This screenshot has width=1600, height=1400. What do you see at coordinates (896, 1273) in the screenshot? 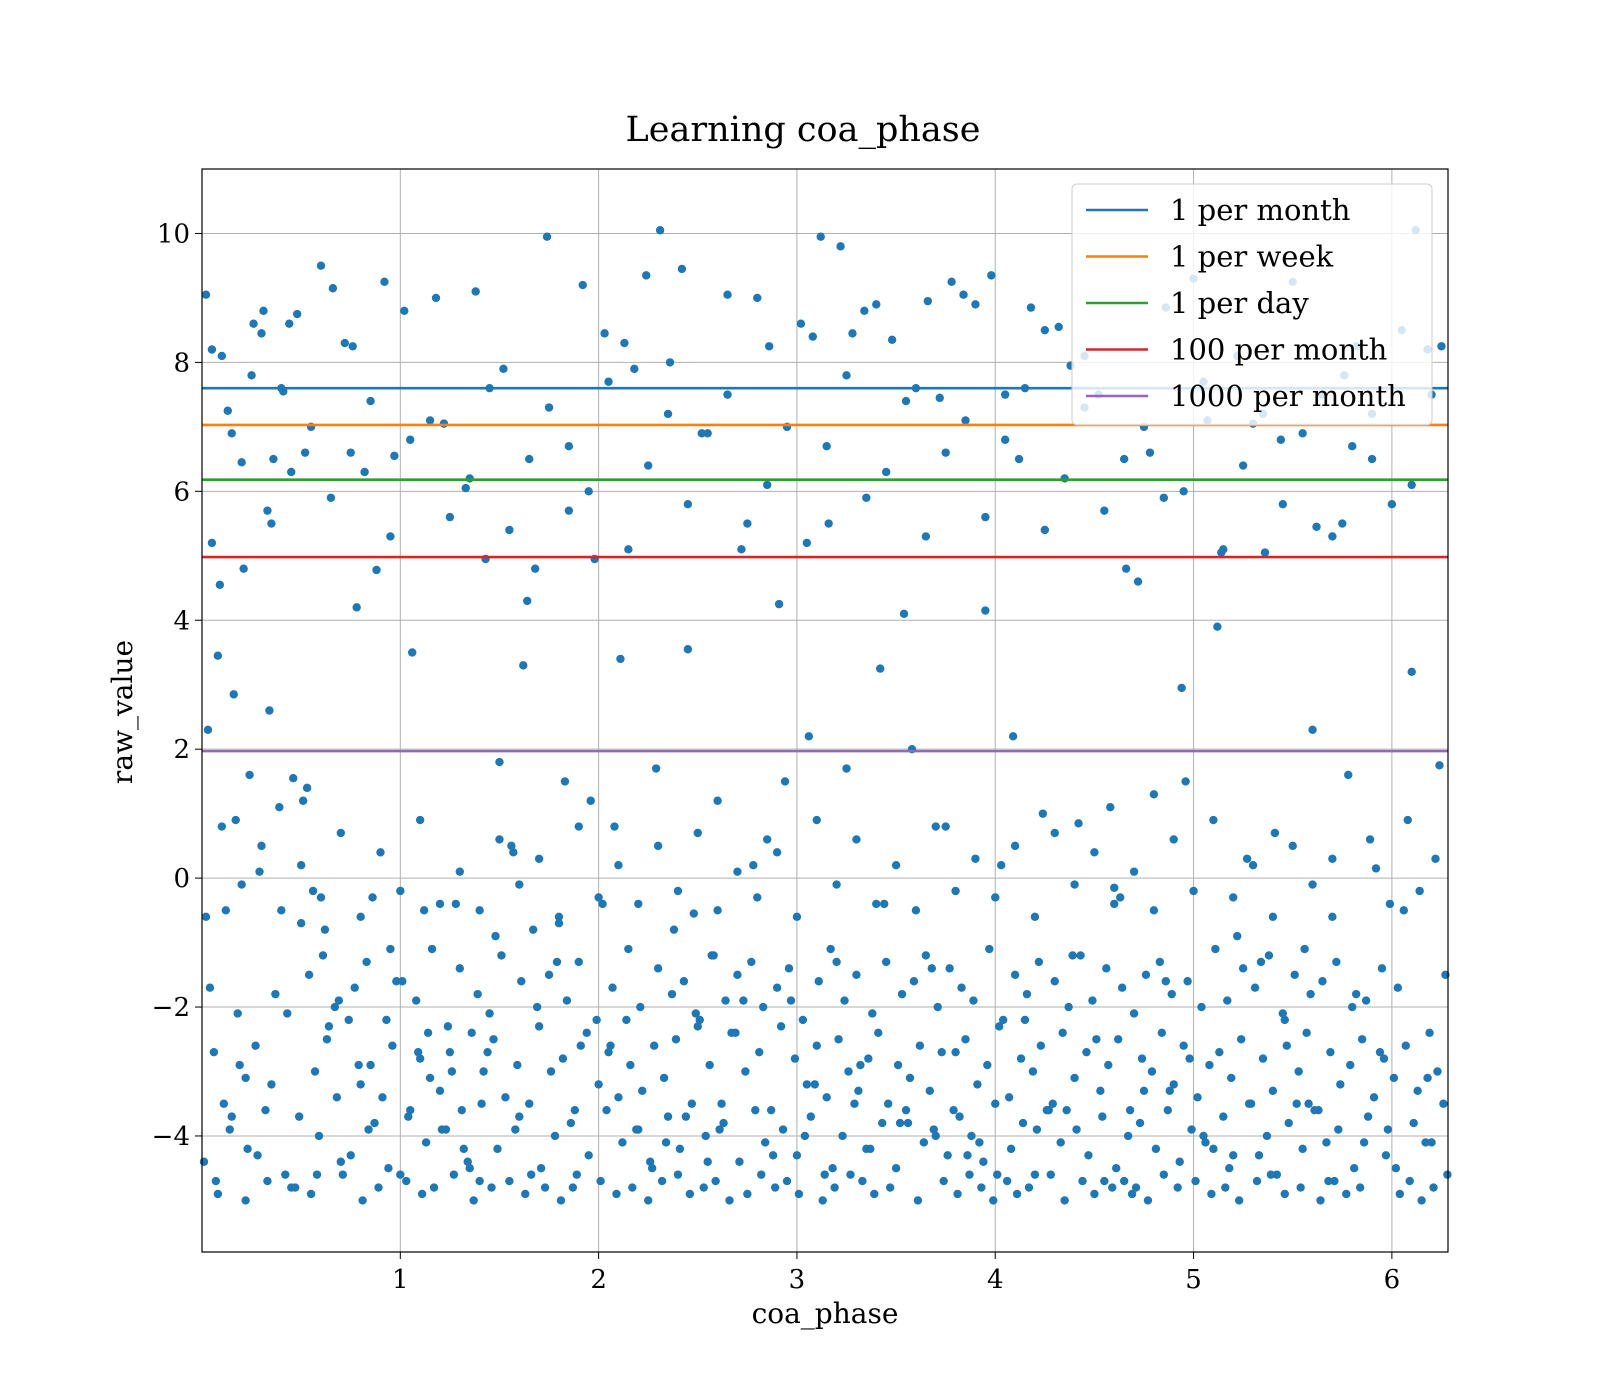
I see `x-axis: 1 2 3 4 5 6` at bounding box center [896, 1273].